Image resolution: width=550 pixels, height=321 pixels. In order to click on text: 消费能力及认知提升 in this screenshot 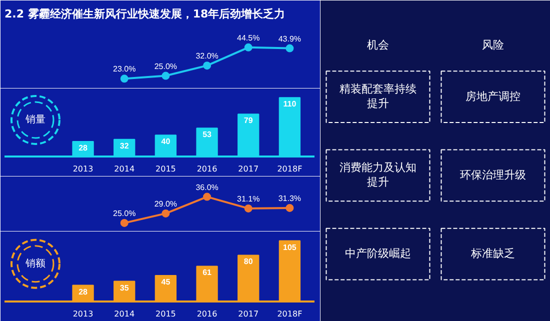, I will do `click(378, 175)`.